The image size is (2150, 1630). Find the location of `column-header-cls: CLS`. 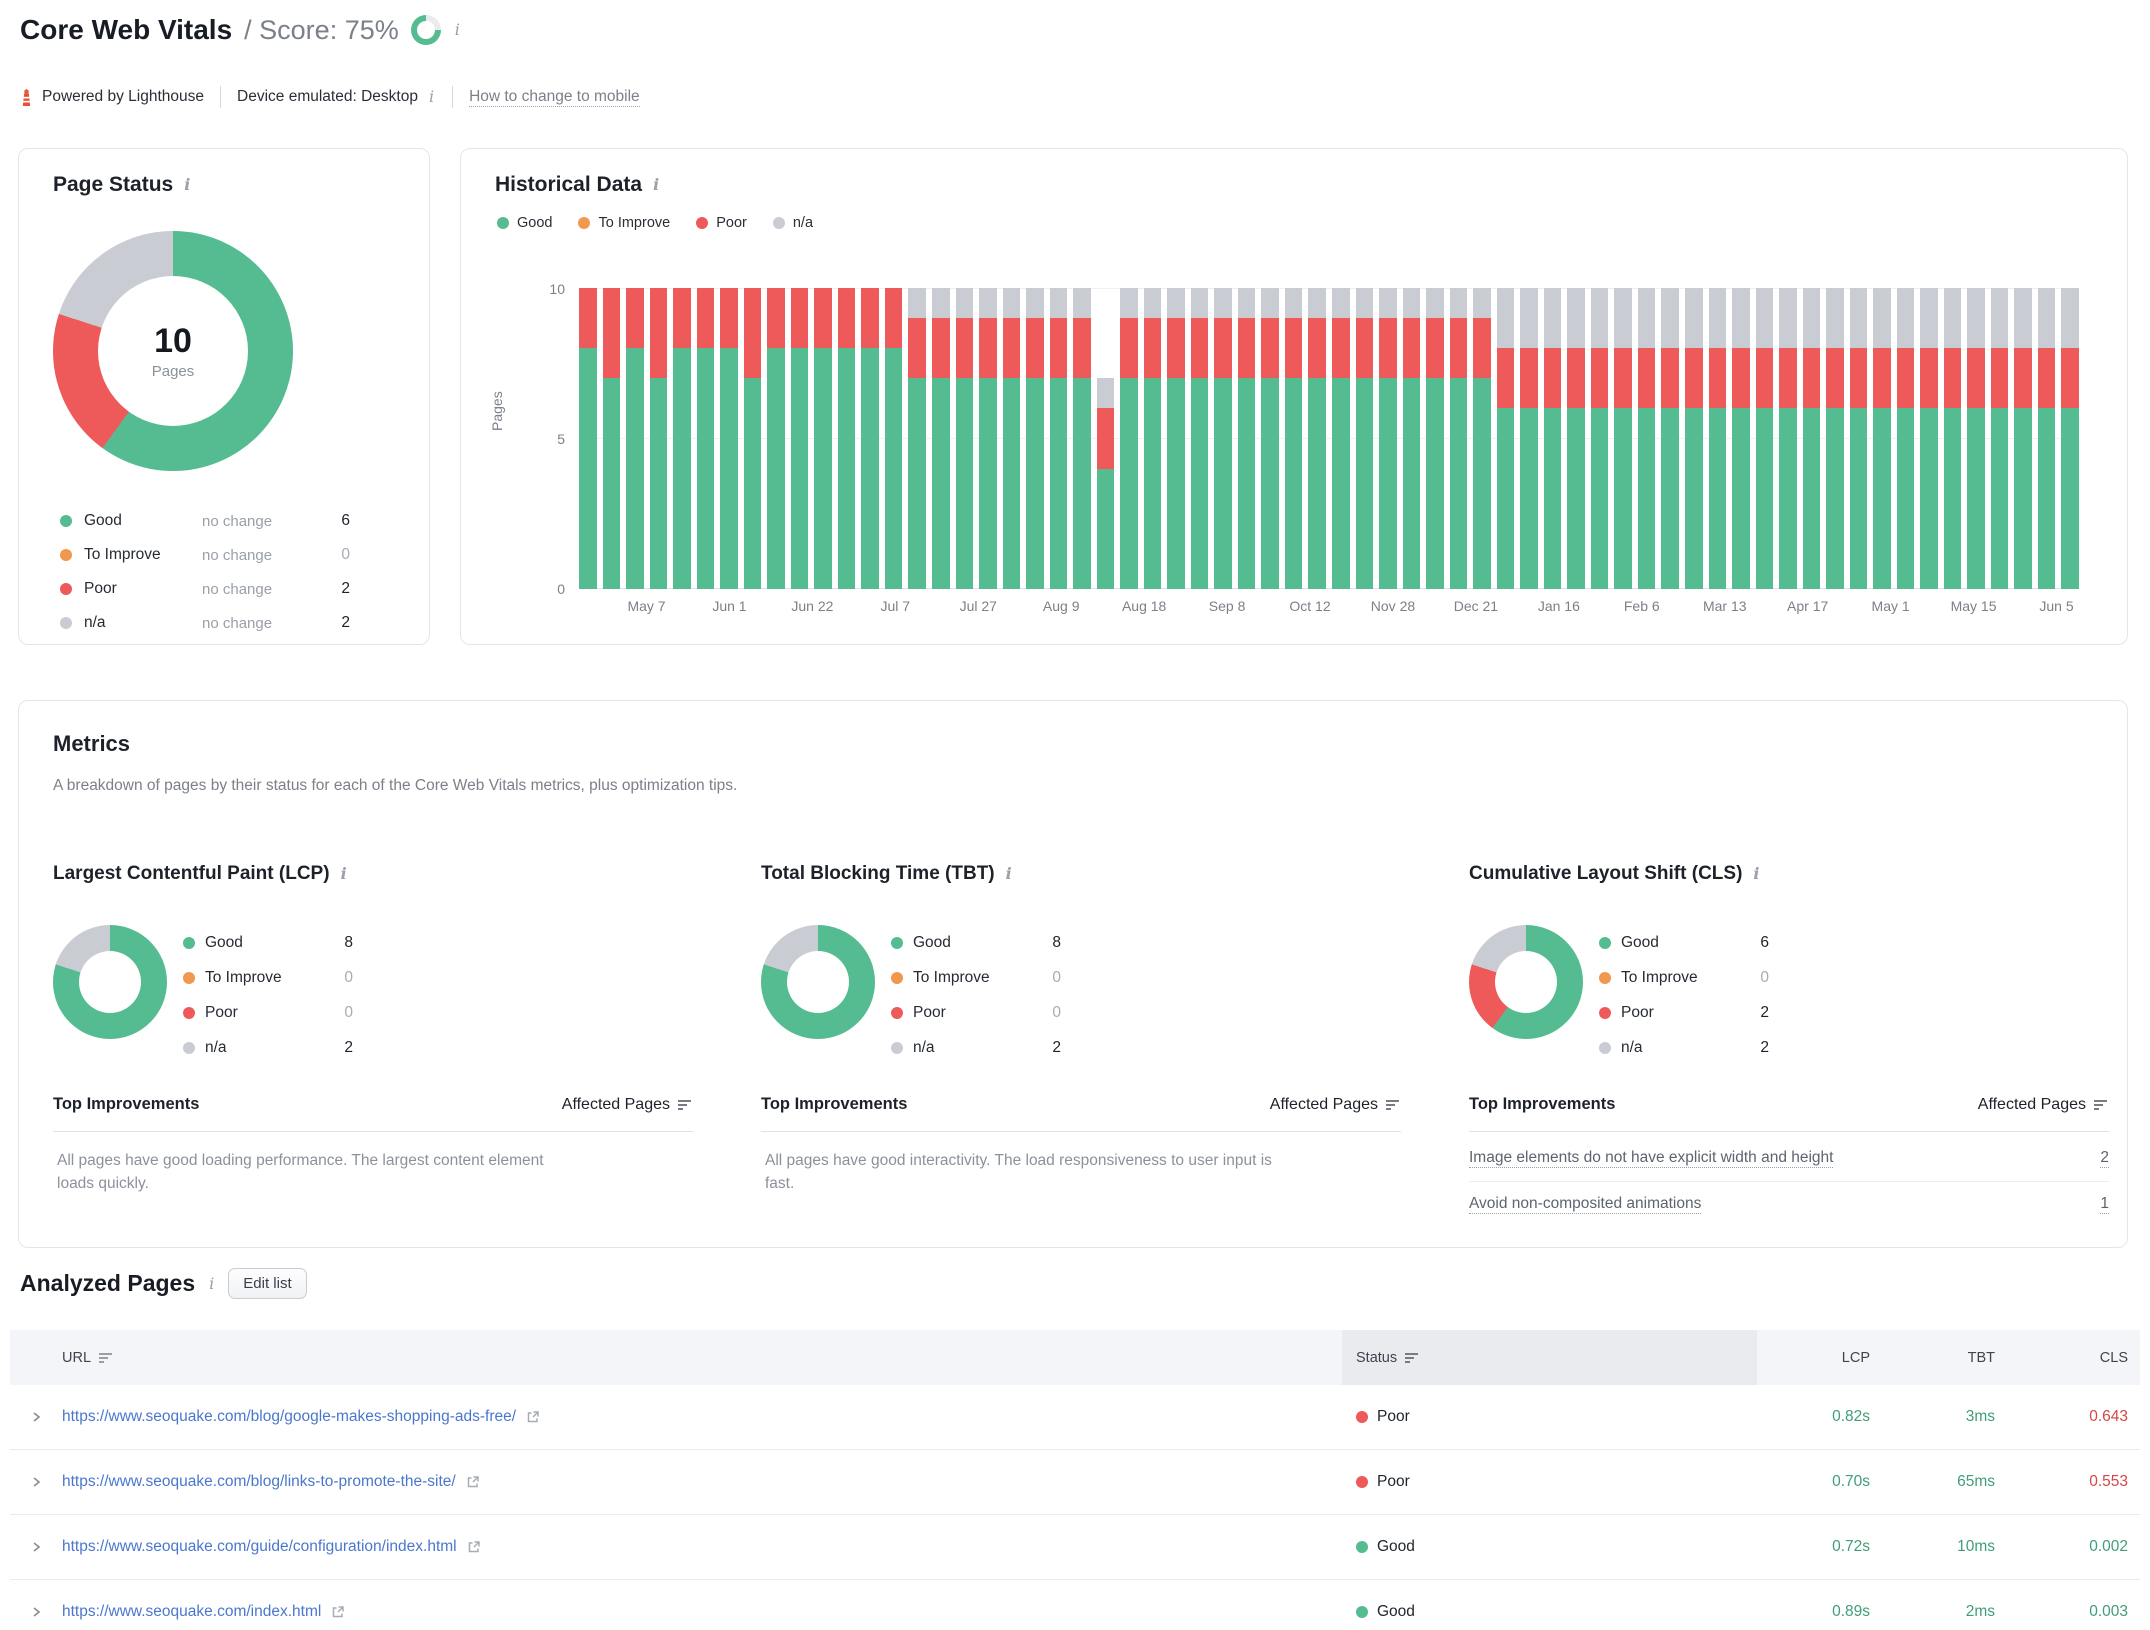

column-header-cls: CLS is located at coordinates (2113, 1357).